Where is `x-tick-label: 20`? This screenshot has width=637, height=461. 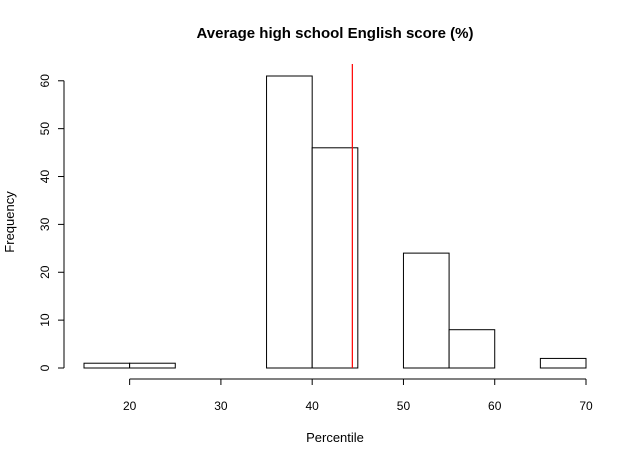
x-tick-label: 20 is located at coordinates (130, 406).